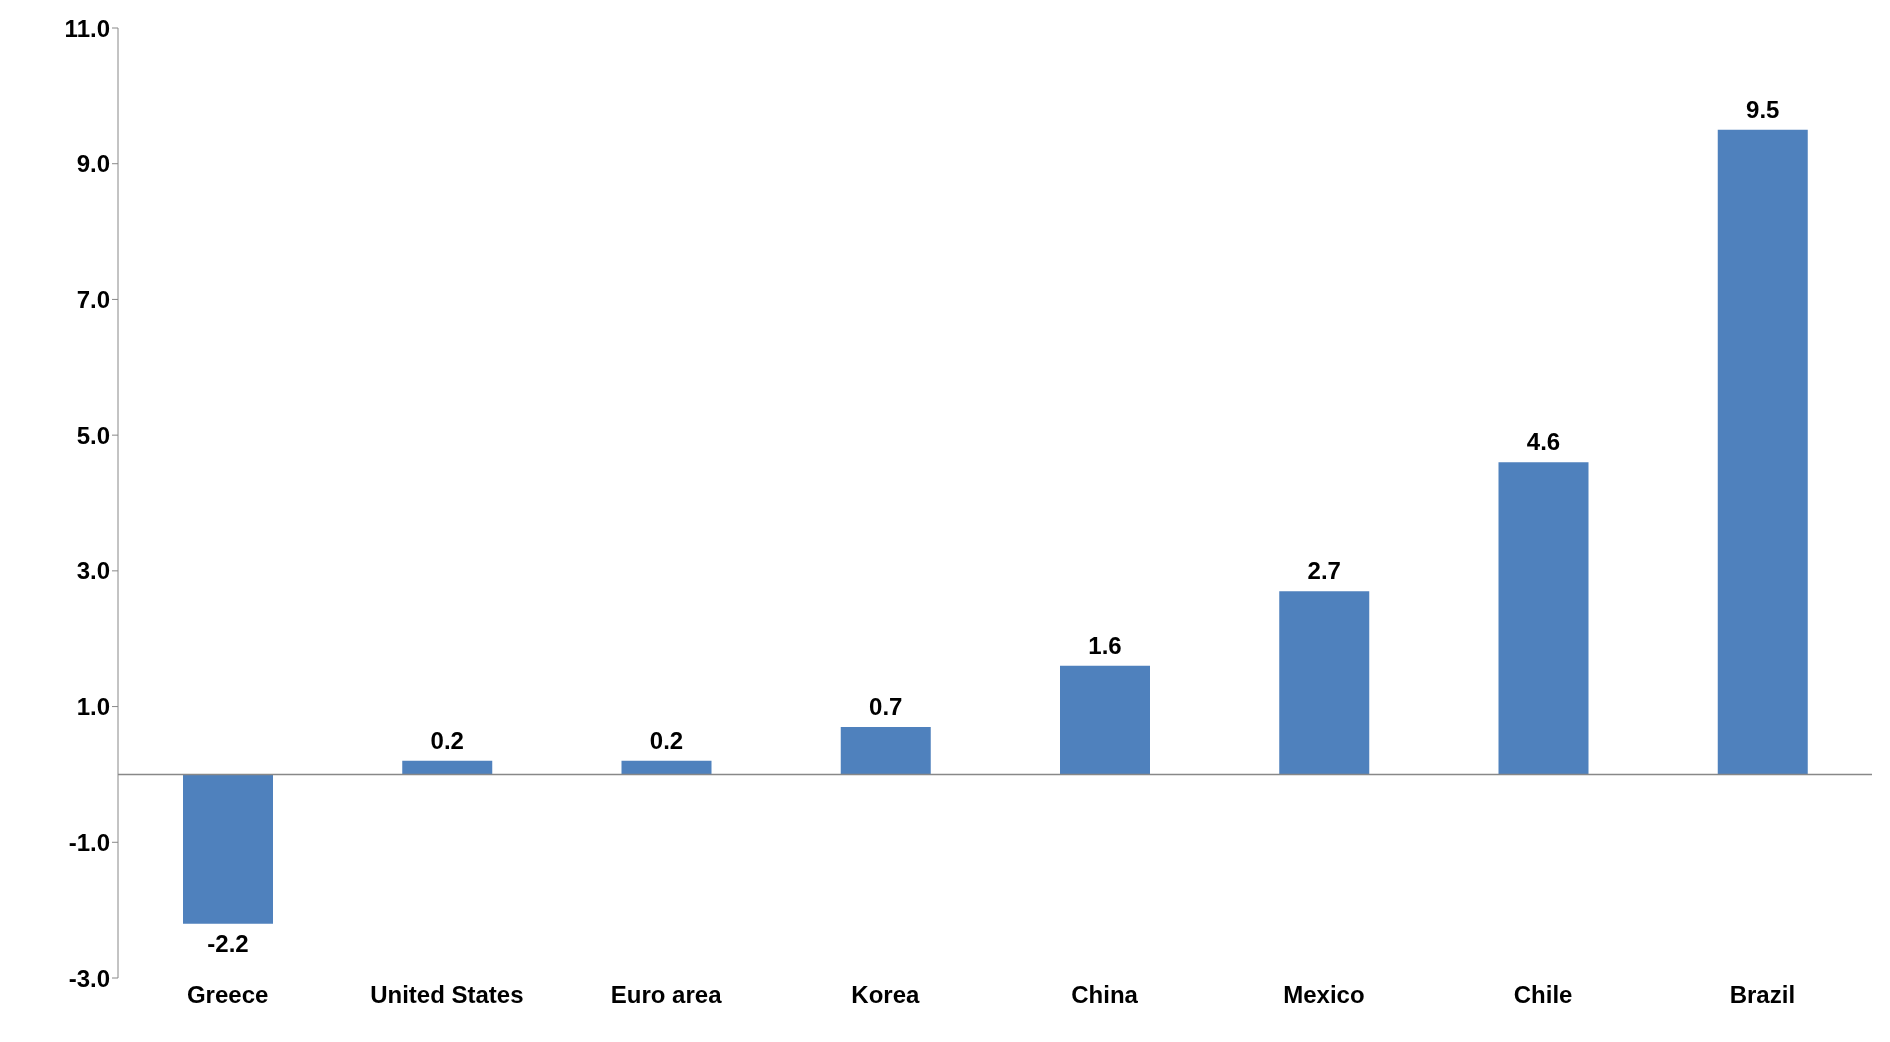 Image resolution: width=1890 pixels, height=1042 pixels. Describe the element at coordinates (93, 299) in the screenshot. I see `y-tick-label: 7.0` at that location.